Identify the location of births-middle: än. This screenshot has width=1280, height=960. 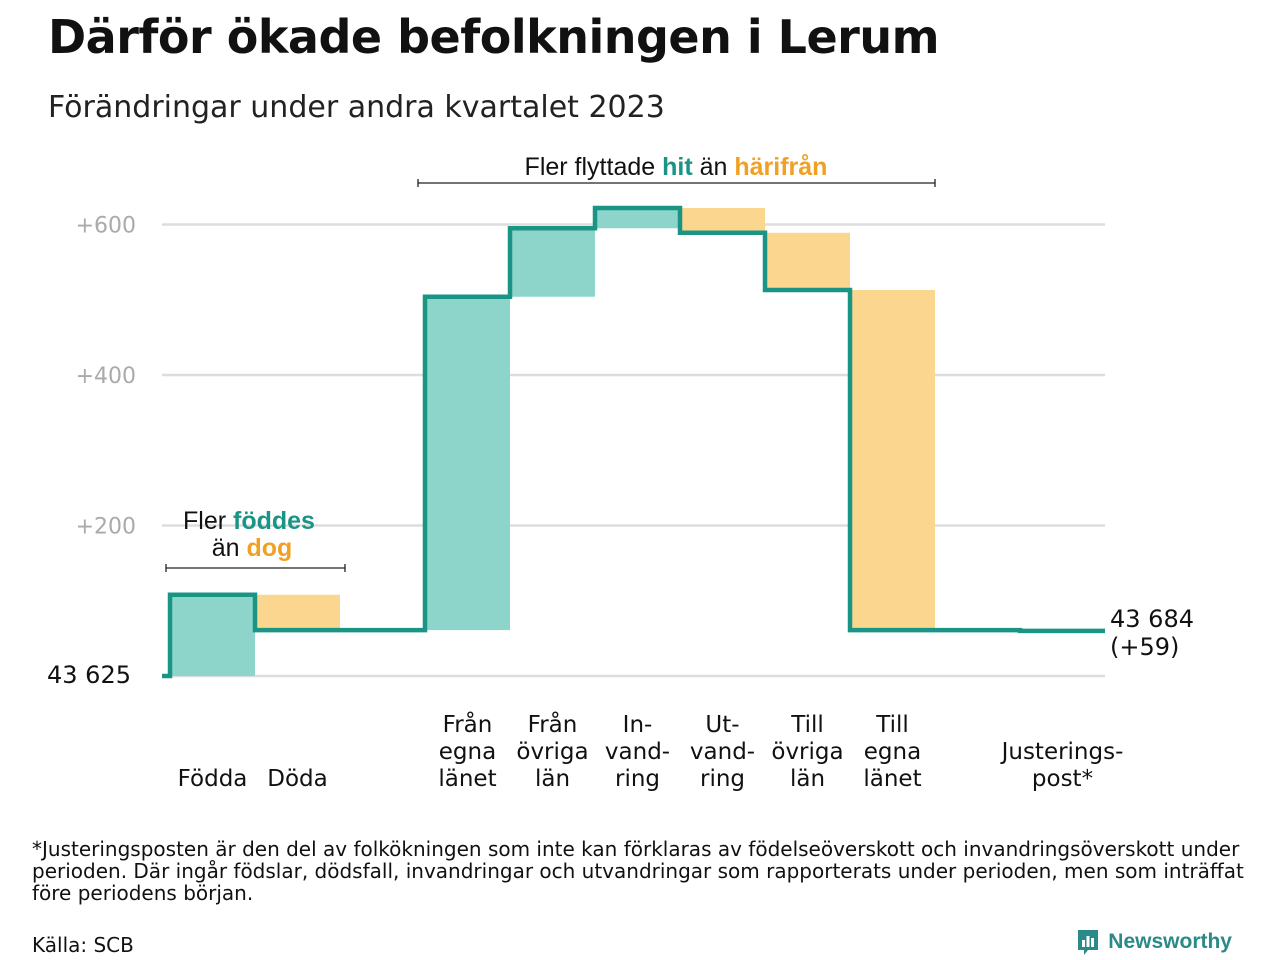
(229, 548).